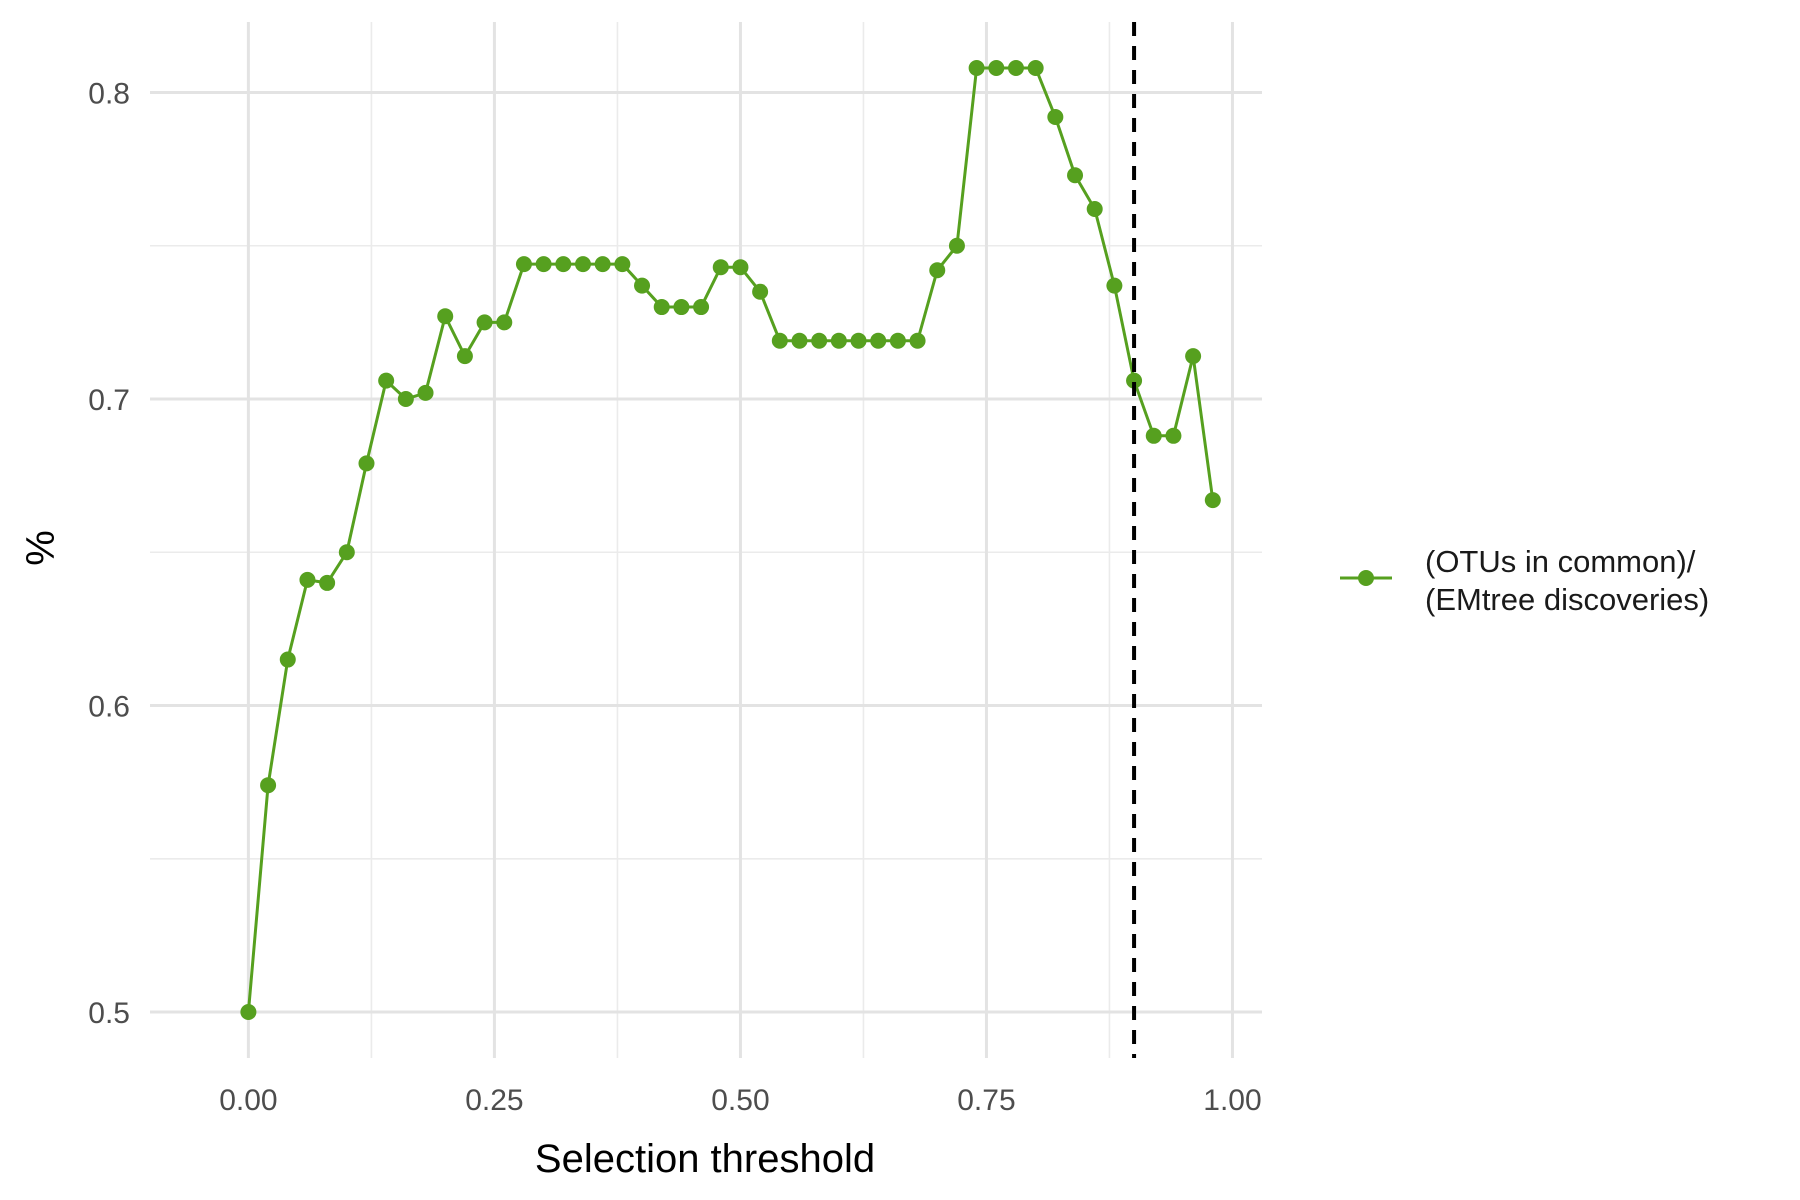 This screenshot has width=1800, height=1200. What do you see at coordinates (986, 1100) in the screenshot?
I see `x-tick-label: 0.75` at bounding box center [986, 1100].